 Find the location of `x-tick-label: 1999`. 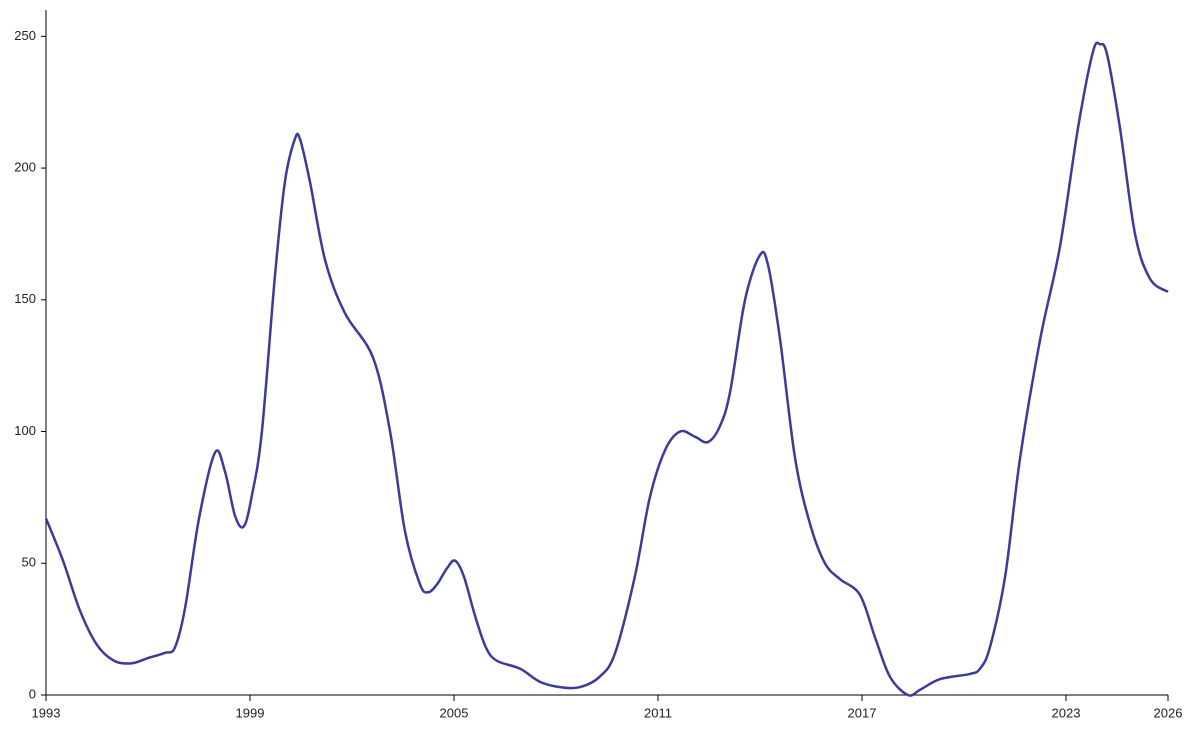

x-tick-label: 1999 is located at coordinates (250, 712).